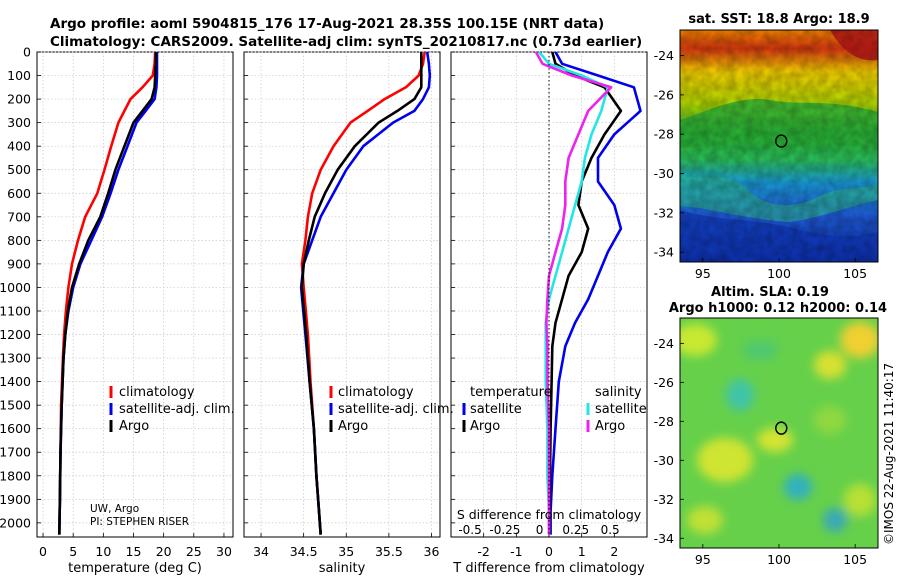  What do you see at coordinates (224, 551) in the screenshot?
I see `x-tick-label: 30` at bounding box center [224, 551].